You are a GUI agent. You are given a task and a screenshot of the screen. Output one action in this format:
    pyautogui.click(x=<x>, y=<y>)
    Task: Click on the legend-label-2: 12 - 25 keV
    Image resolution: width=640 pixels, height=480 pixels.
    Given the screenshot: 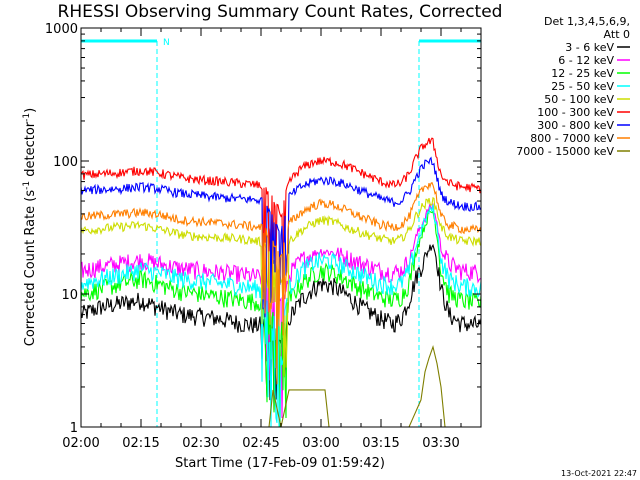 What is the action you would take?
    pyautogui.click(x=582, y=73)
    